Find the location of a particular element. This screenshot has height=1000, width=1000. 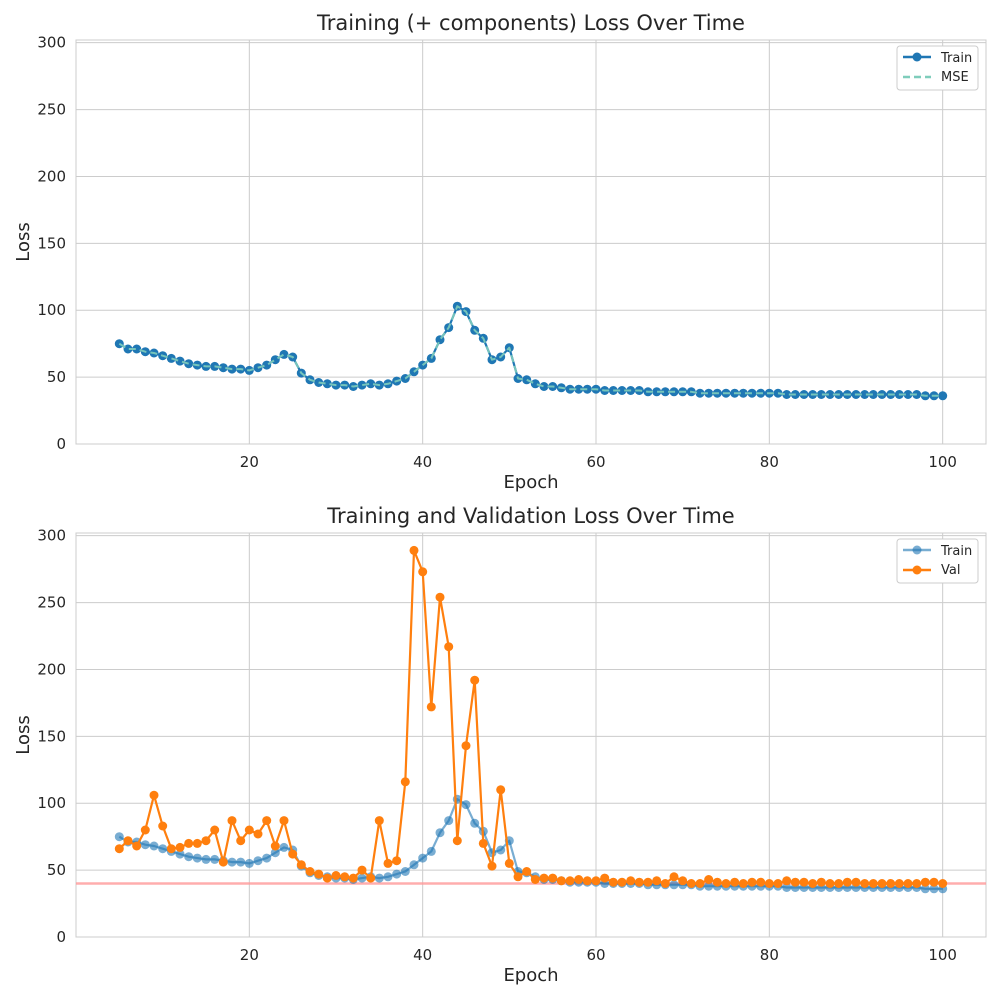

chart-1-y-tick-label: 100 is located at coordinates (51, 310).